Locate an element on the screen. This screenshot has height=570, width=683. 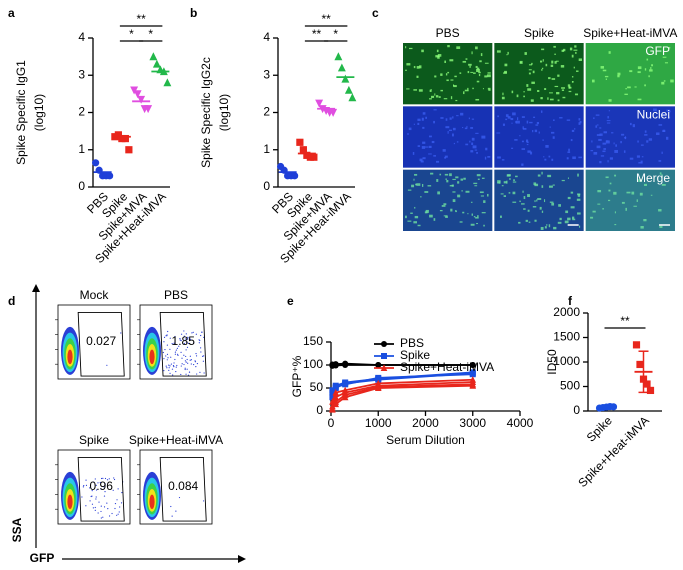
y-axis-label: (log10) is located at coordinates (224, 112).